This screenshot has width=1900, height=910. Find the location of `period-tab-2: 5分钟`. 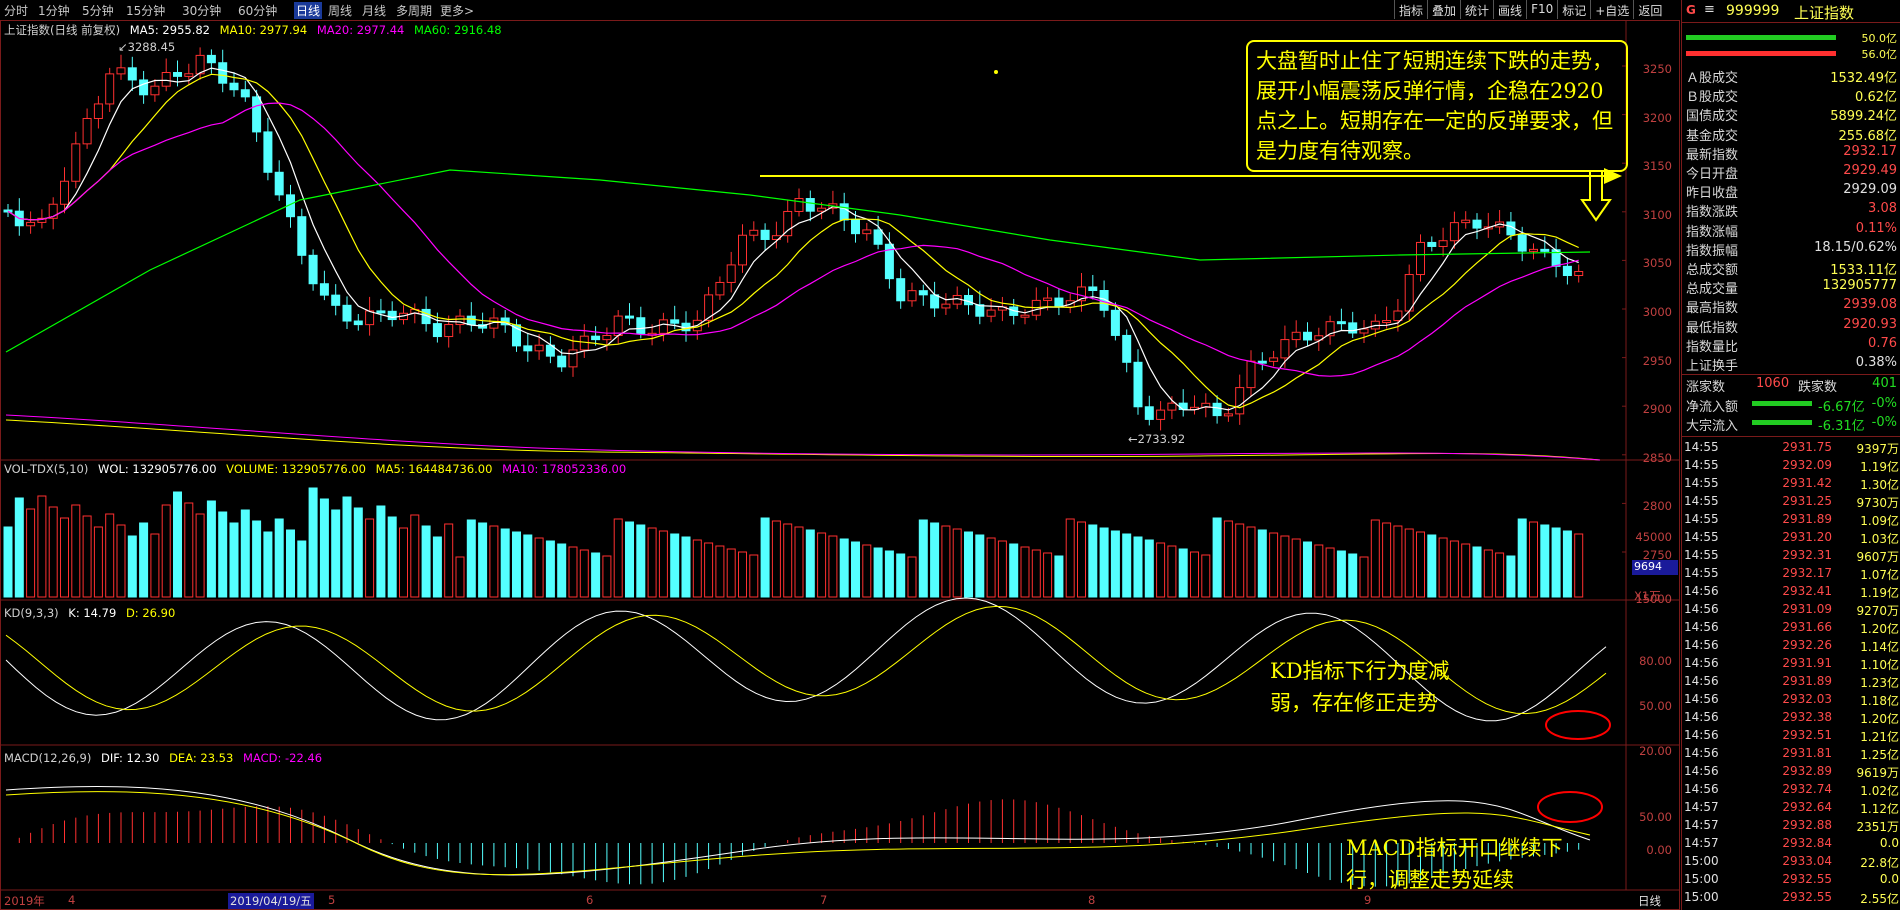

period-tab-2: 5分钟 is located at coordinates (98, 11).